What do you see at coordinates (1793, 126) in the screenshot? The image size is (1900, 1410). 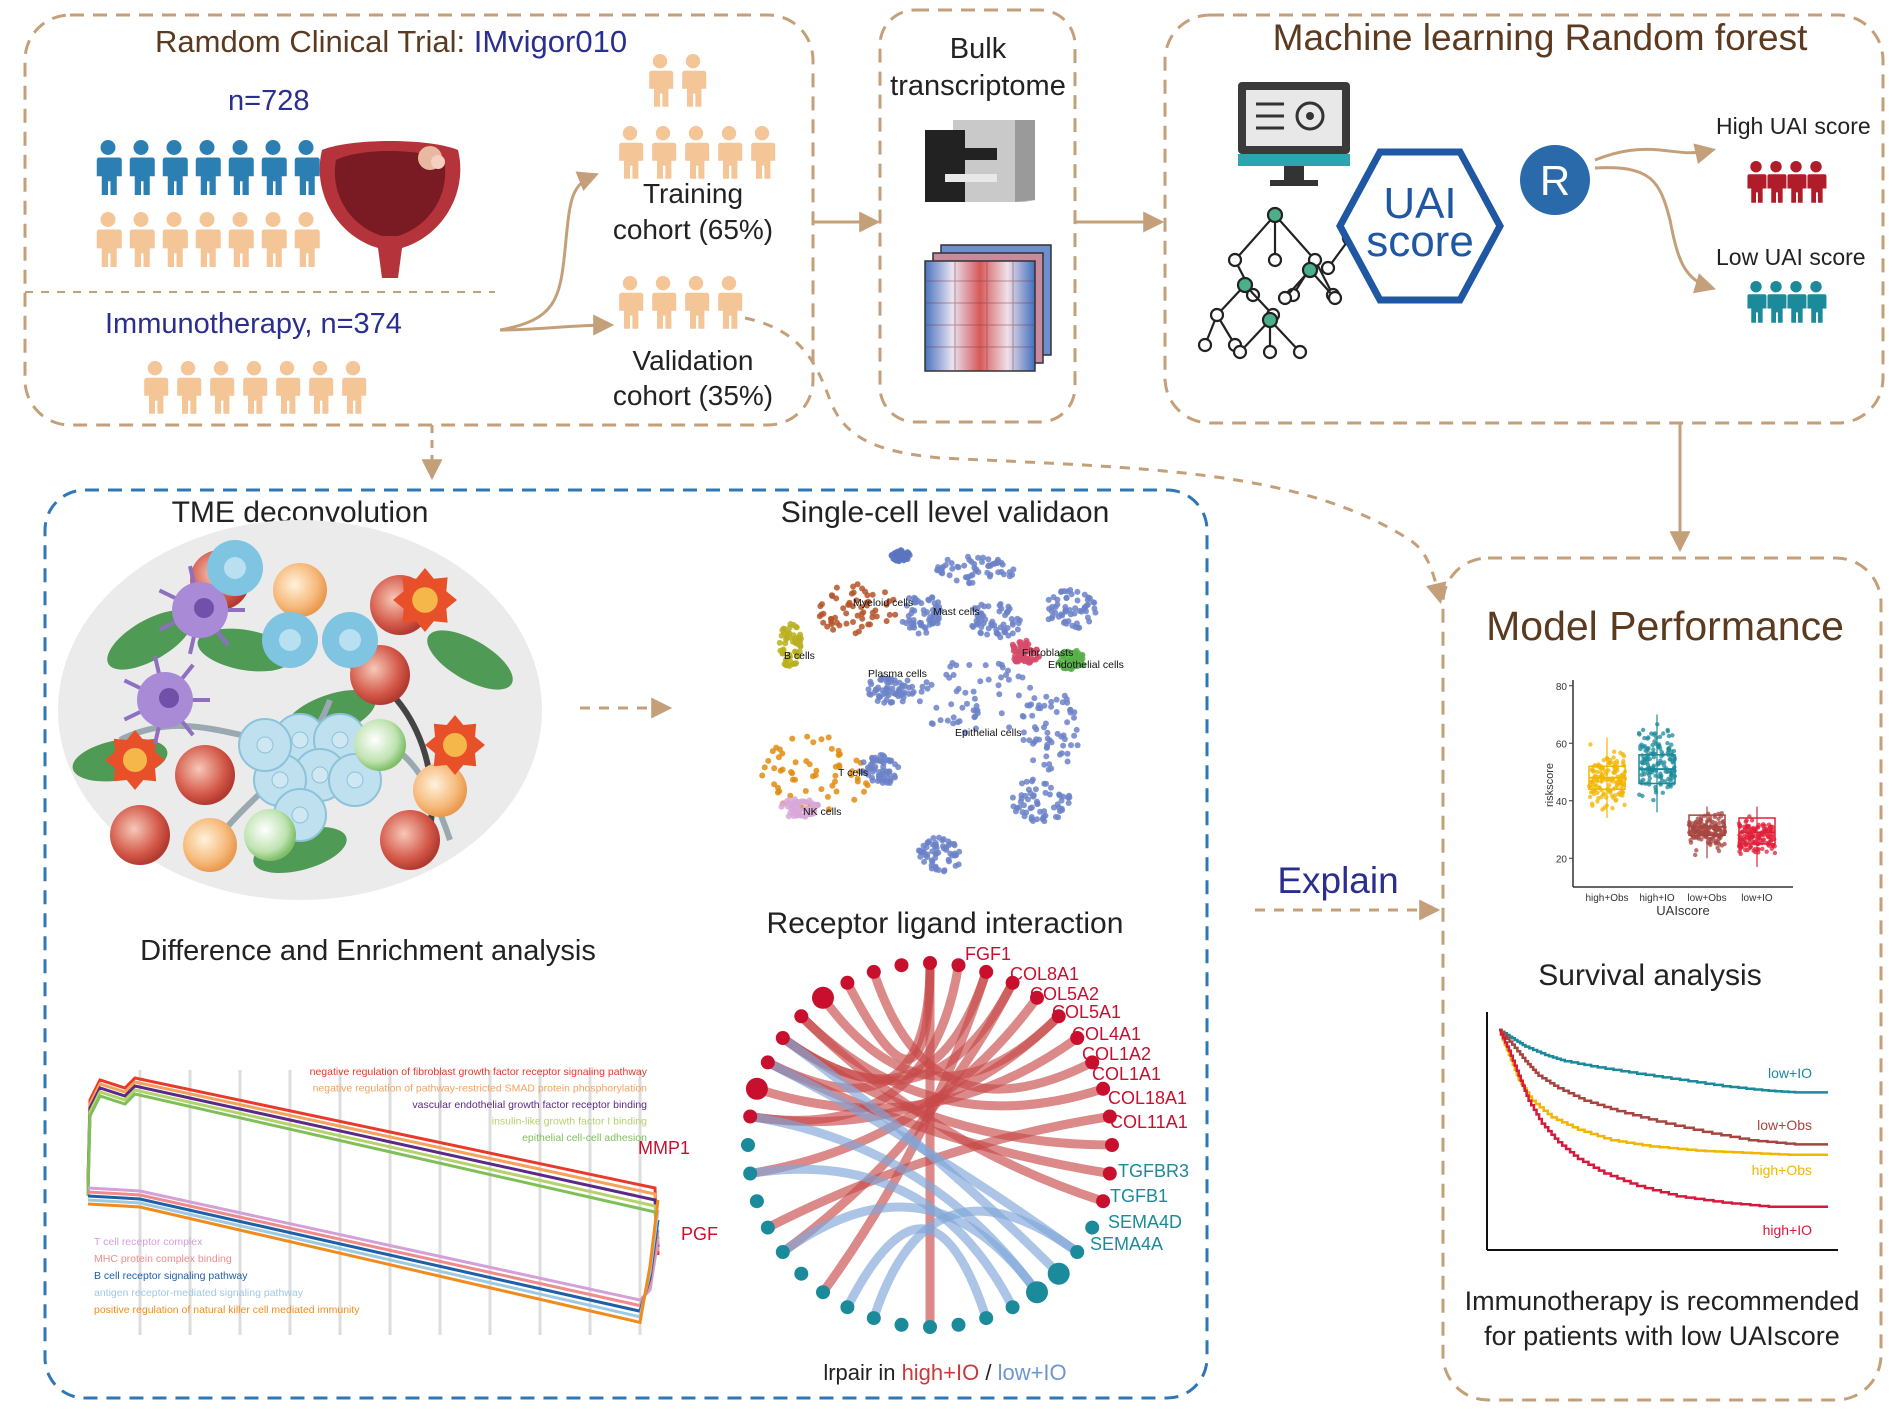 I see `high-uai-label: High UAI score` at bounding box center [1793, 126].